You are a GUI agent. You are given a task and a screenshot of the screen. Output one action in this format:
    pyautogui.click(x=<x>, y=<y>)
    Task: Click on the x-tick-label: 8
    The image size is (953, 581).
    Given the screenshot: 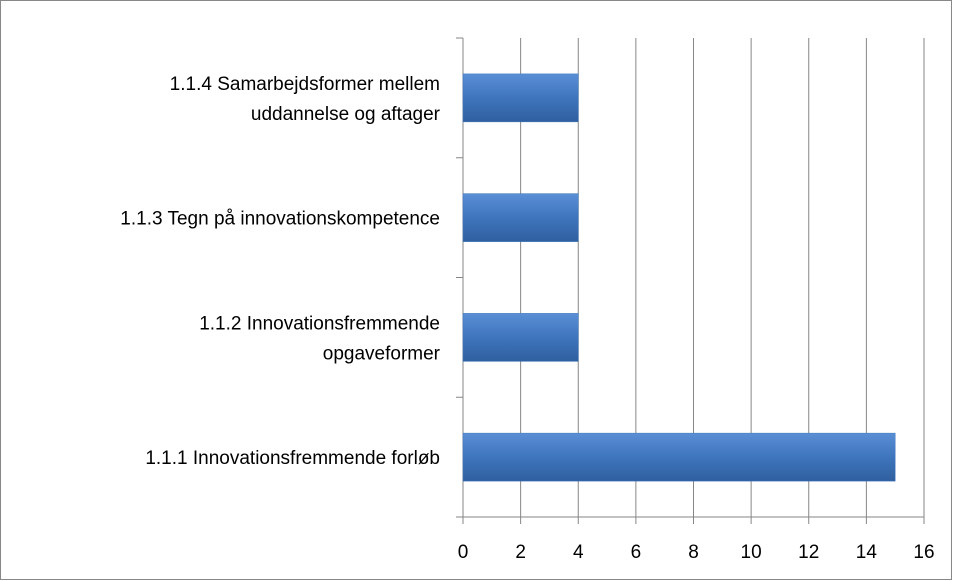 What is the action you would take?
    pyautogui.click(x=693, y=552)
    